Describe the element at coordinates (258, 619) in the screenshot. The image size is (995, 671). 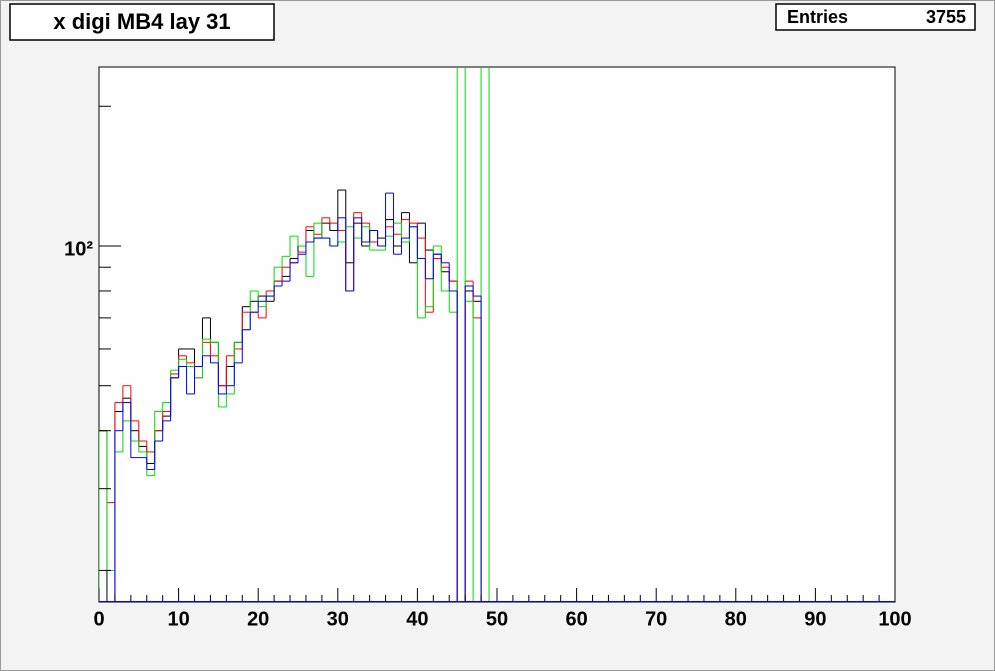
I see `x-tick-label: 20` at that location.